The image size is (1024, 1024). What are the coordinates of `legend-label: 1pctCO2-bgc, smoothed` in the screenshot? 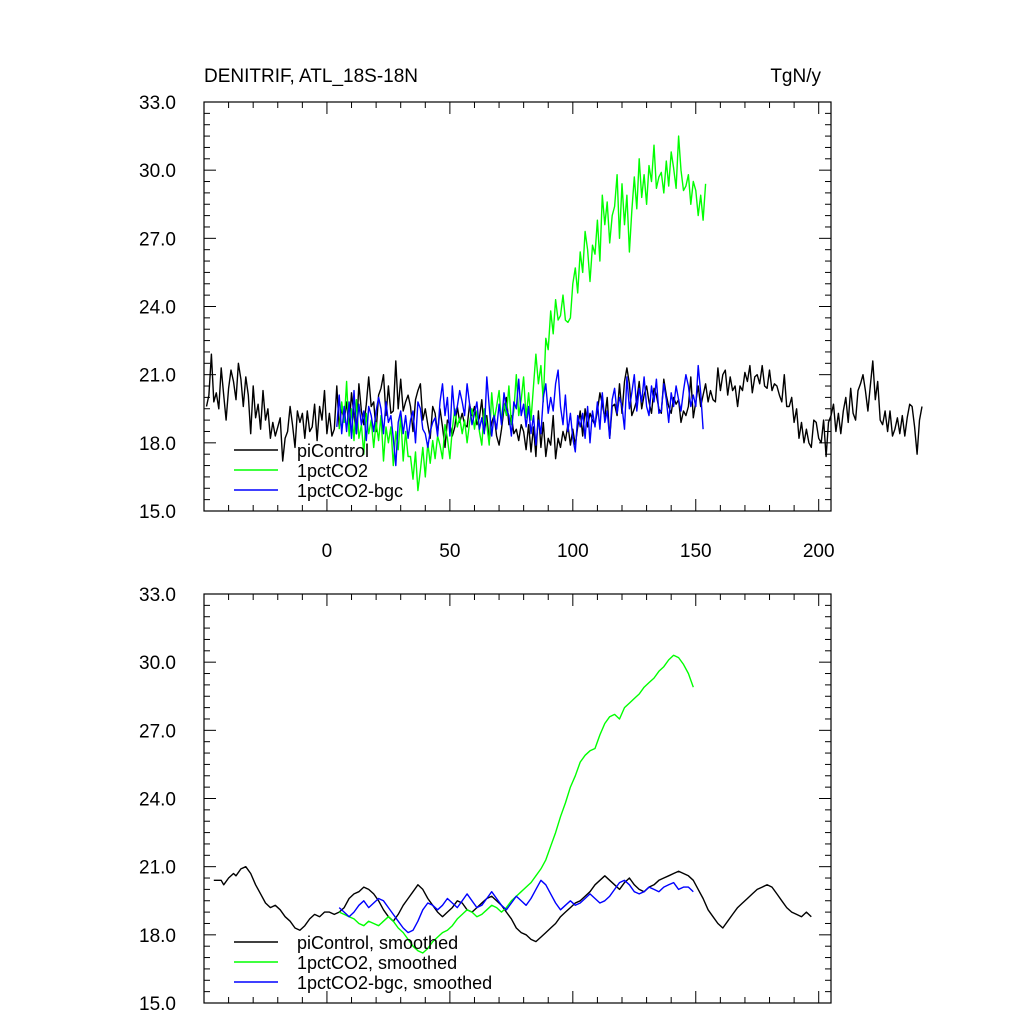 It's located at (394, 983).